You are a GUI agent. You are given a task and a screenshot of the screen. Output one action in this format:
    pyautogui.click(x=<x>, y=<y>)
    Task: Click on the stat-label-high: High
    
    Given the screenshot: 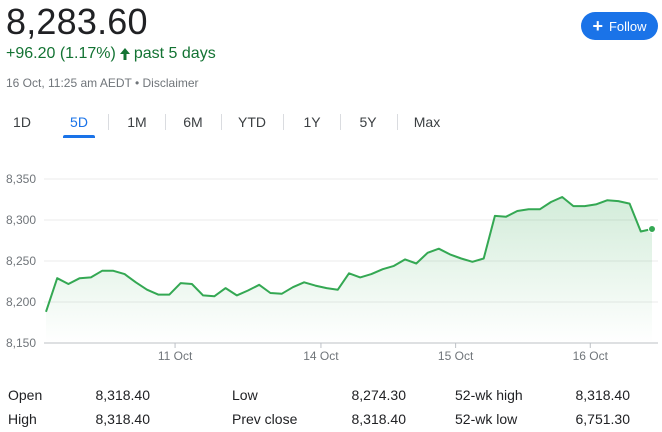 What is the action you would take?
    pyautogui.click(x=22, y=419)
    